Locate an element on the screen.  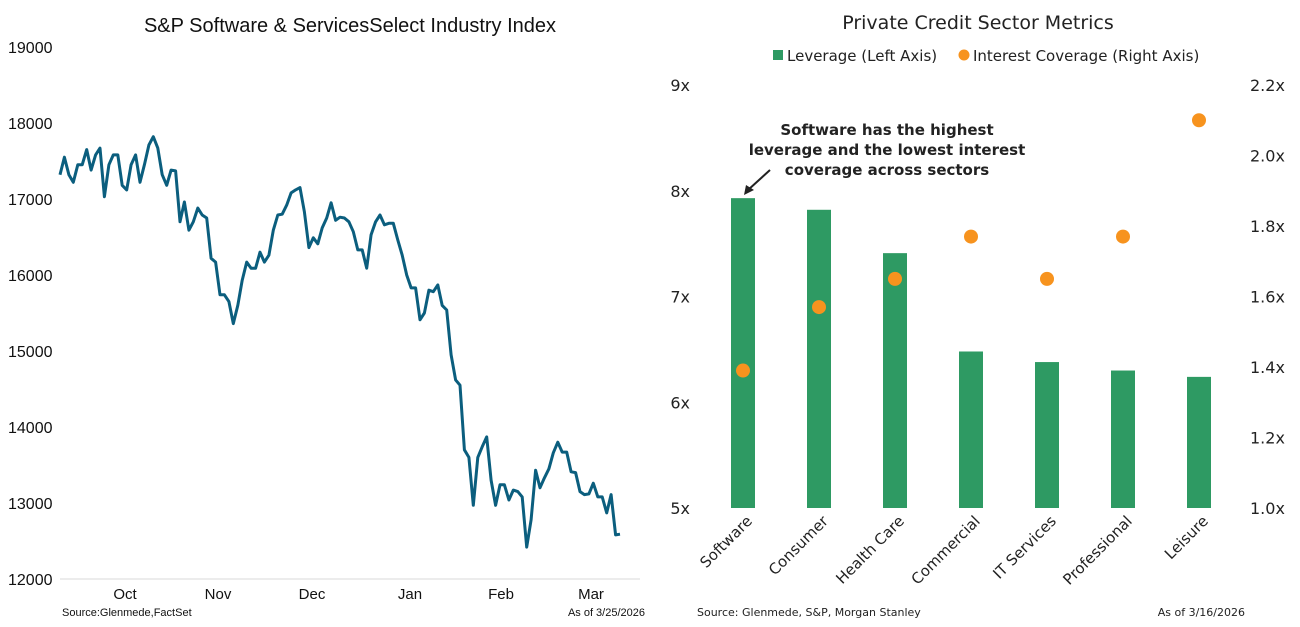
right-as-of: As of 3/16/2026 is located at coordinates (1201, 612).